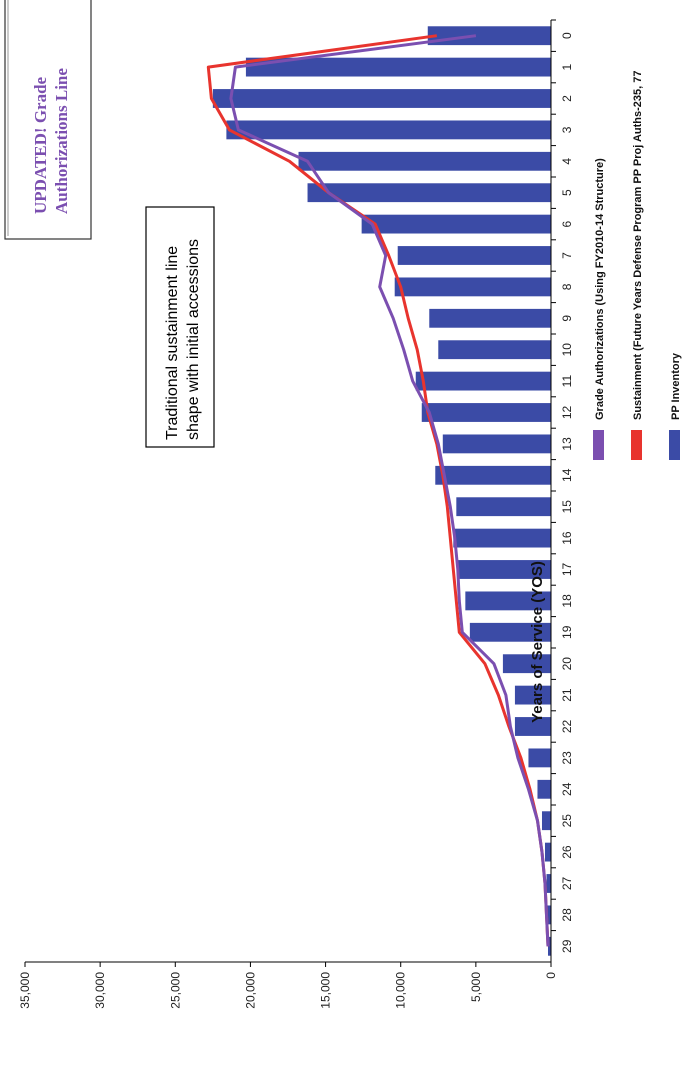  I want to click on updated-line-1: UPDATED! Grade, so click(40, 145).